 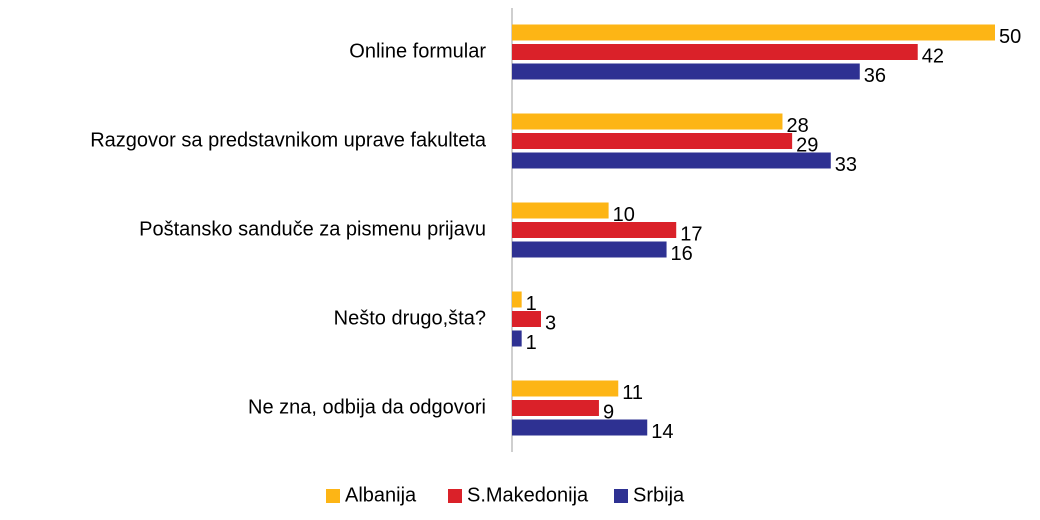 What do you see at coordinates (312, 229) in the screenshot?
I see `category-label: Poštansko sanduče za pismenu prijavu` at bounding box center [312, 229].